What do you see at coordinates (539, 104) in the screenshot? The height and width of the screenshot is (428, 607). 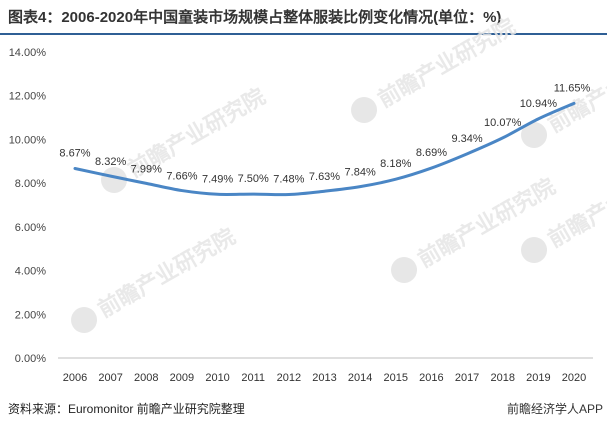 I see `data-label: 10.94%` at bounding box center [539, 104].